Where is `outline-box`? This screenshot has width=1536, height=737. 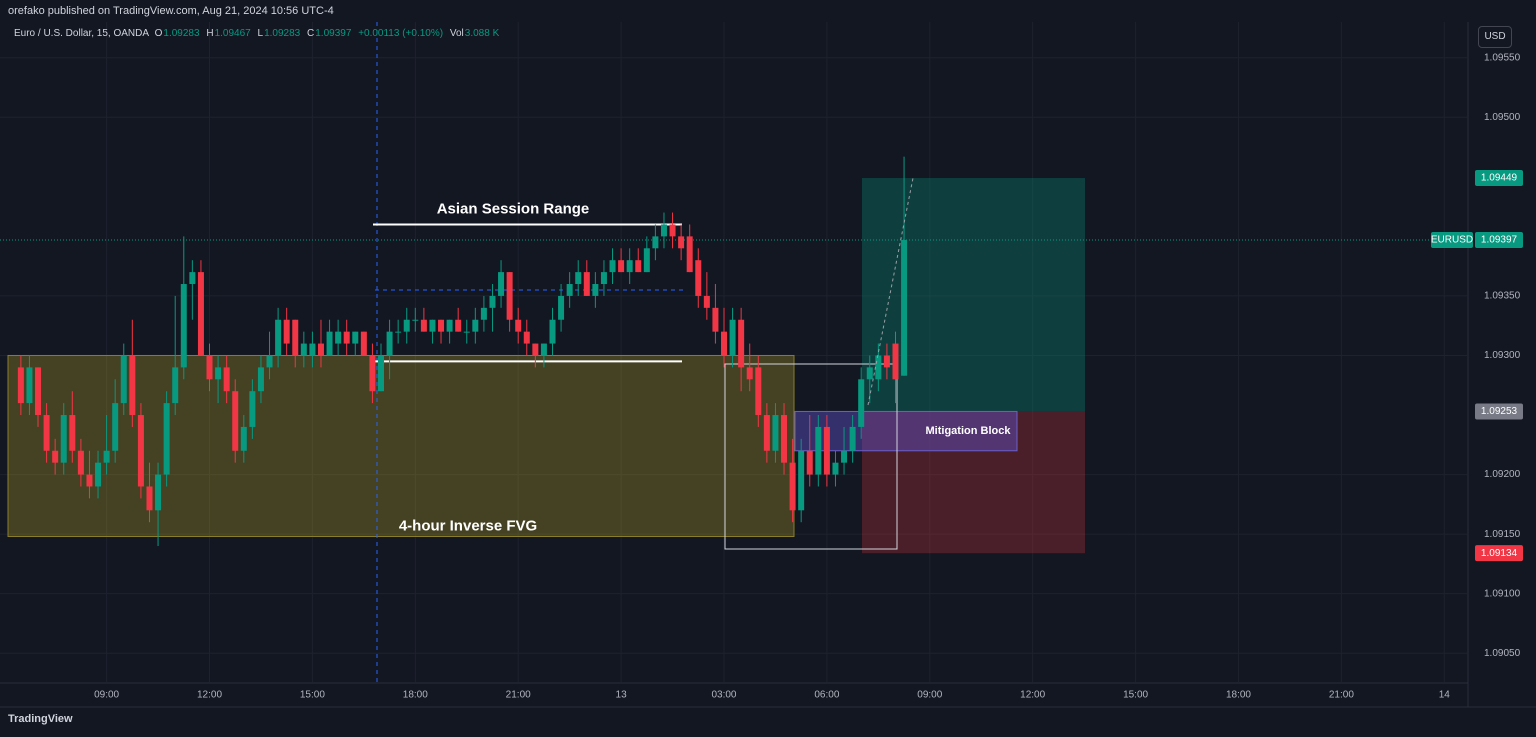
outline-box is located at coordinates (811, 456).